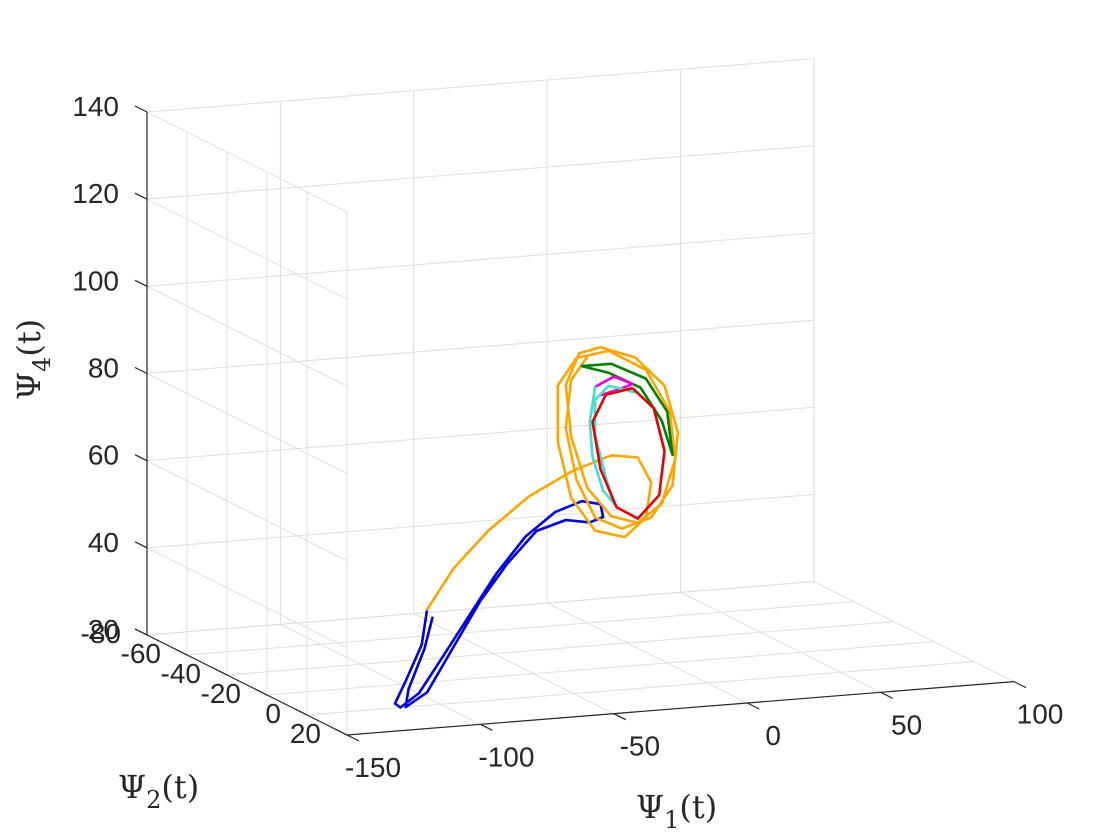 The width and height of the screenshot is (1120, 840). I want to click on y-tick-label: -80, so click(101, 633).